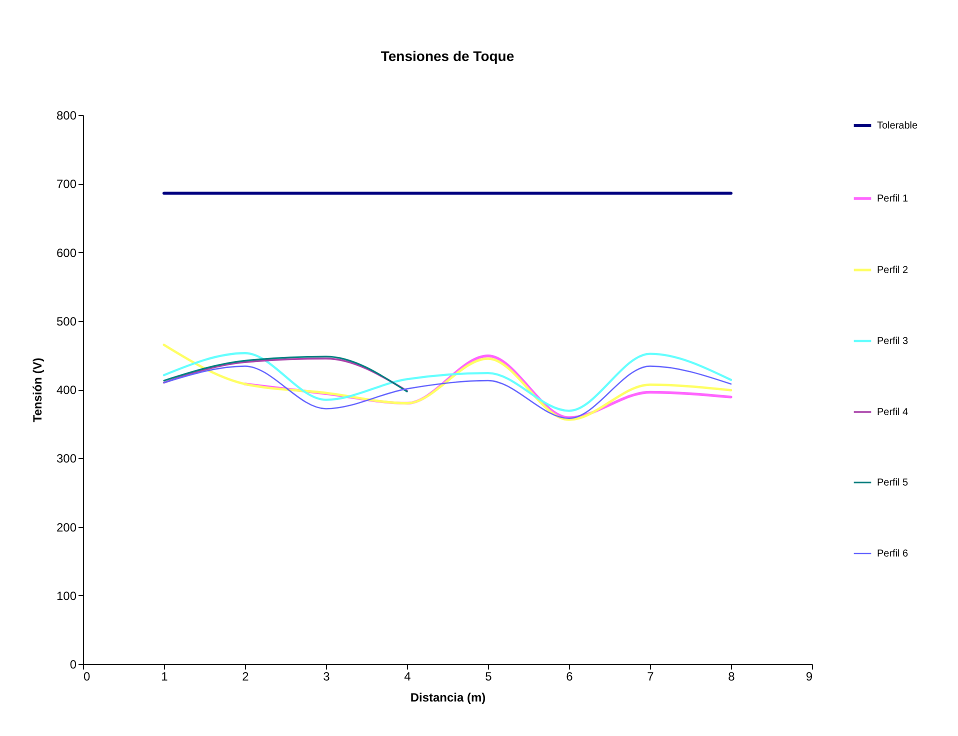 Image resolution: width=958 pixels, height=736 pixels. Describe the element at coordinates (408, 677) in the screenshot. I see `x-tick-label: 4` at that location.